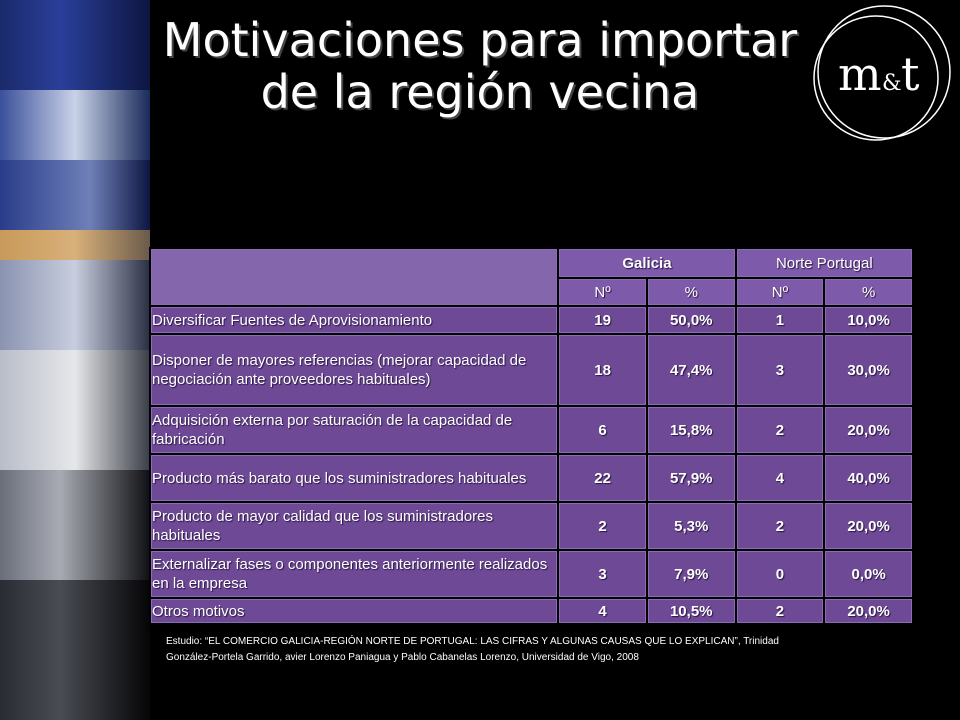  What do you see at coordinates (780, 574) in the screenshot?
I see `portugal-count: 0` at bounding box center [780, 574].